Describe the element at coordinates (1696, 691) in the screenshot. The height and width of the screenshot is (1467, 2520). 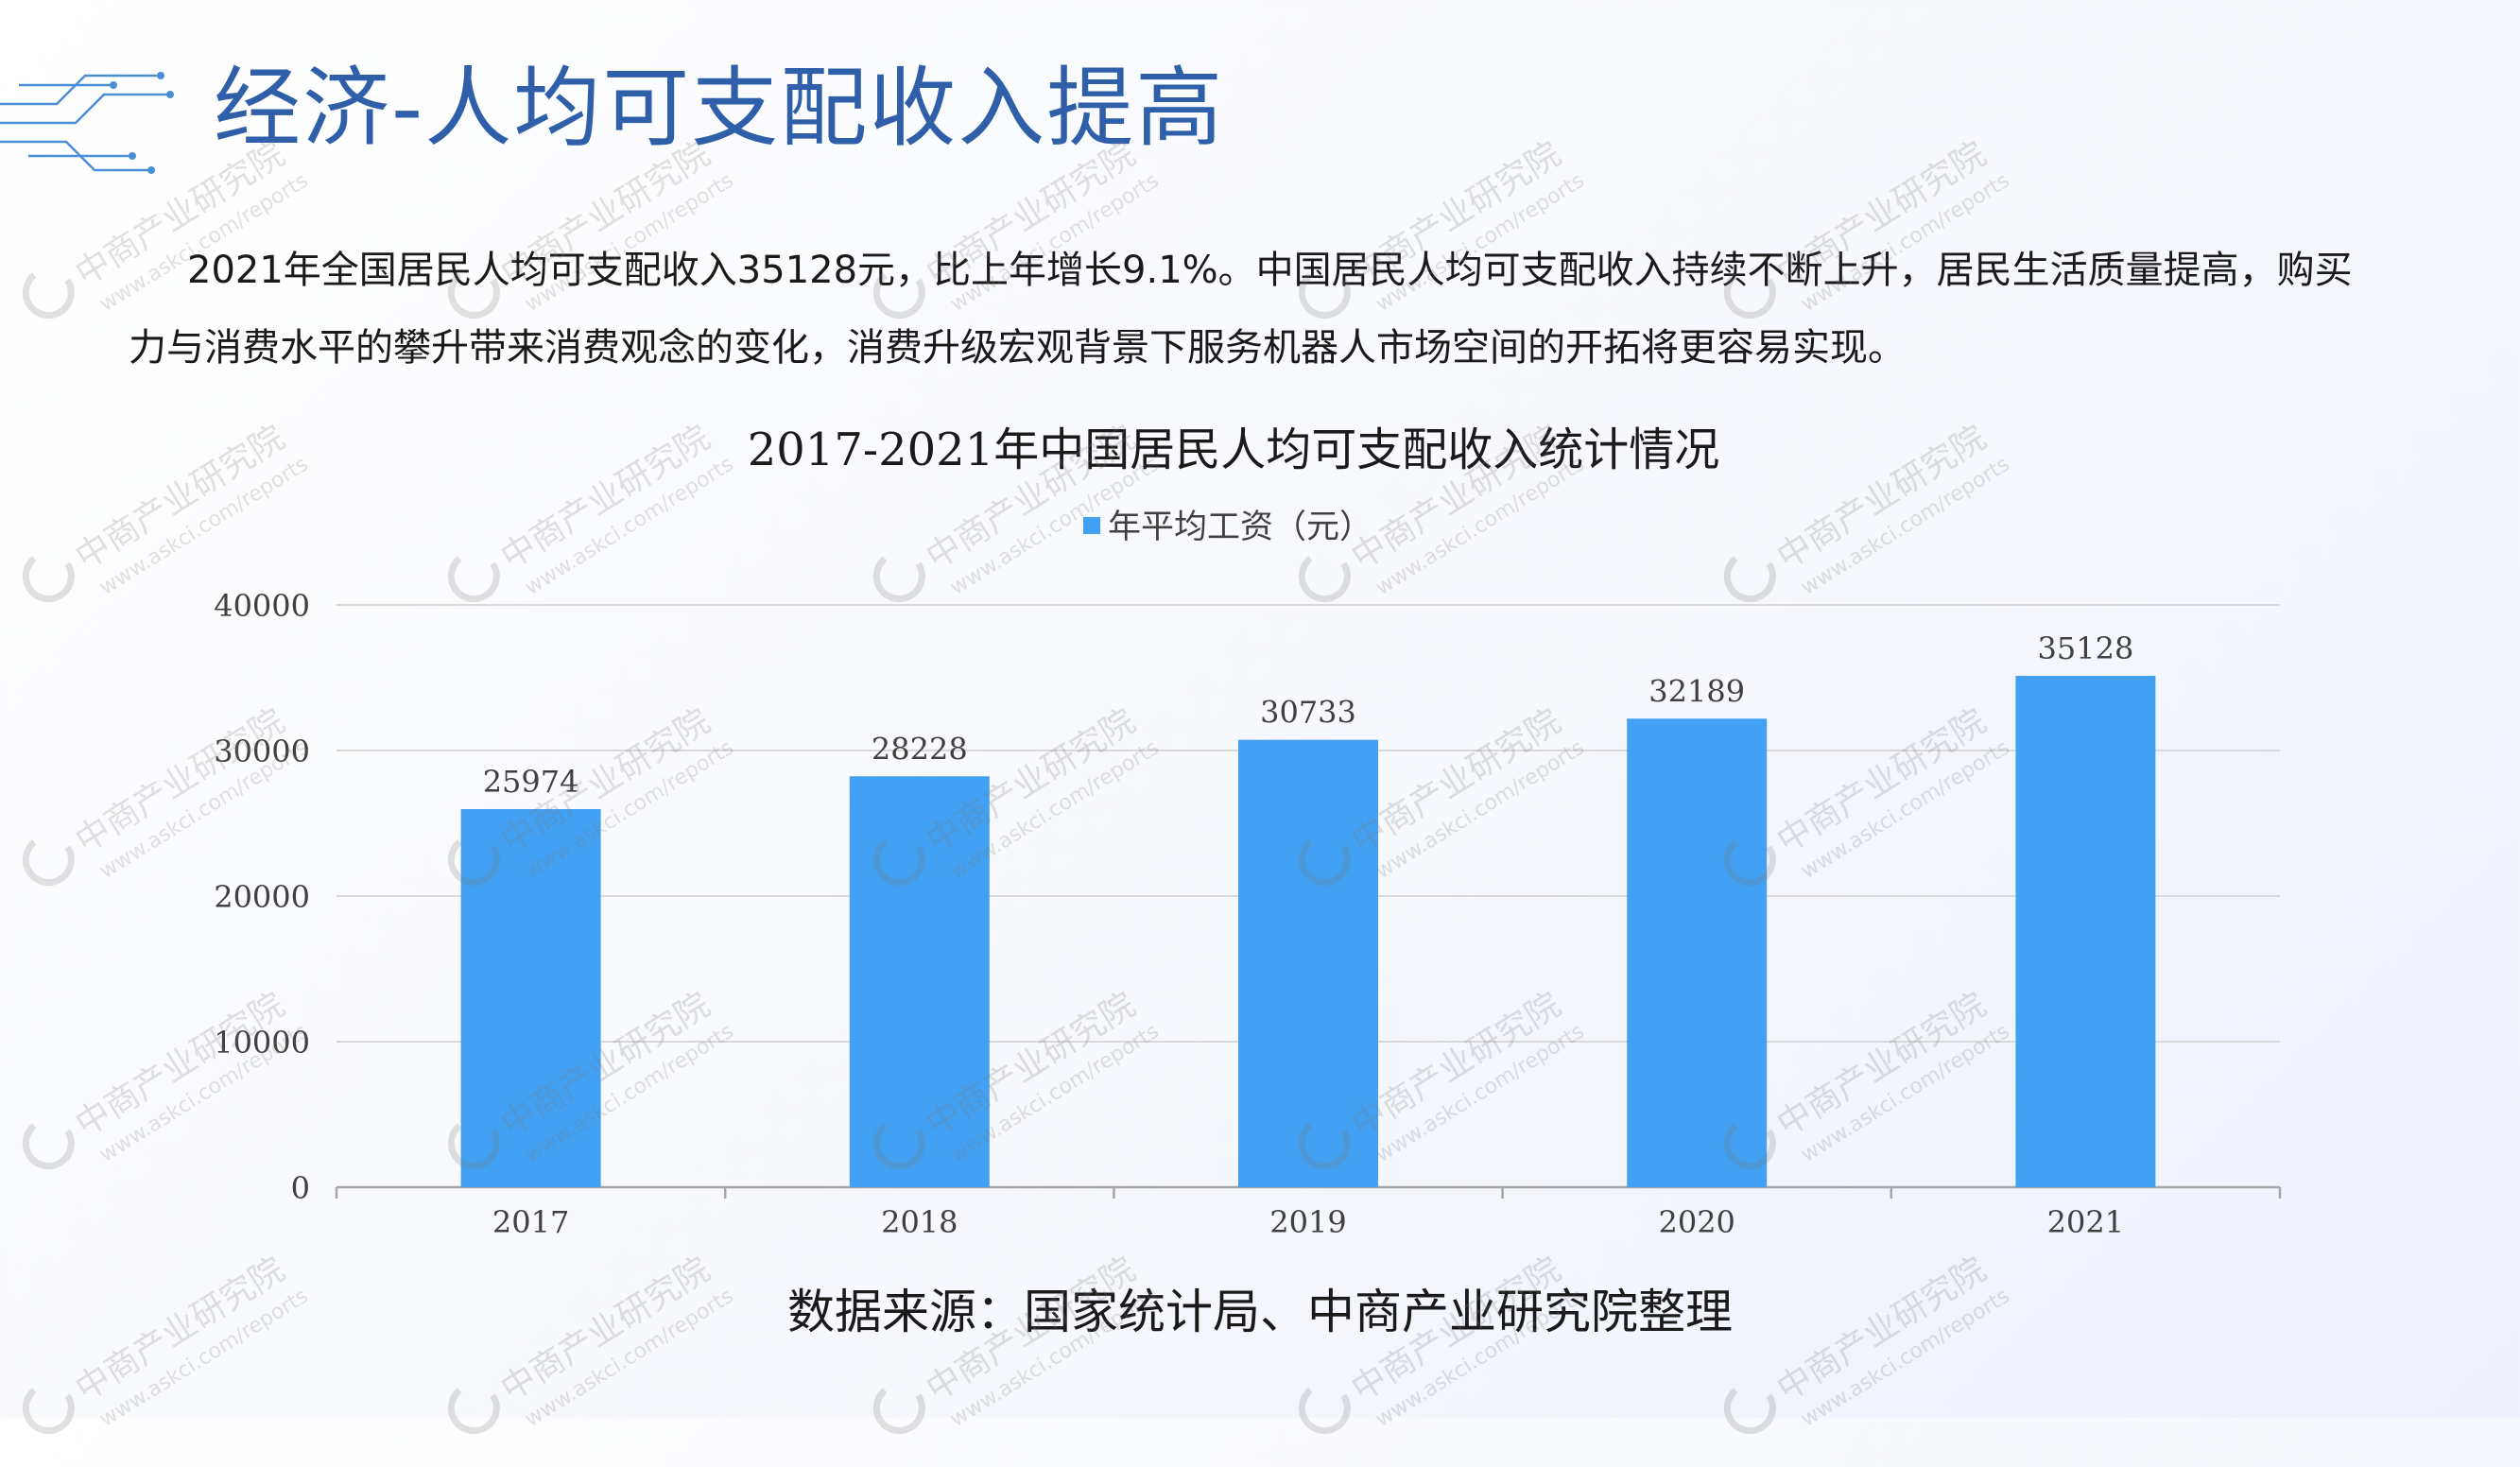
I see `data-label-2020: 32189` at that location.